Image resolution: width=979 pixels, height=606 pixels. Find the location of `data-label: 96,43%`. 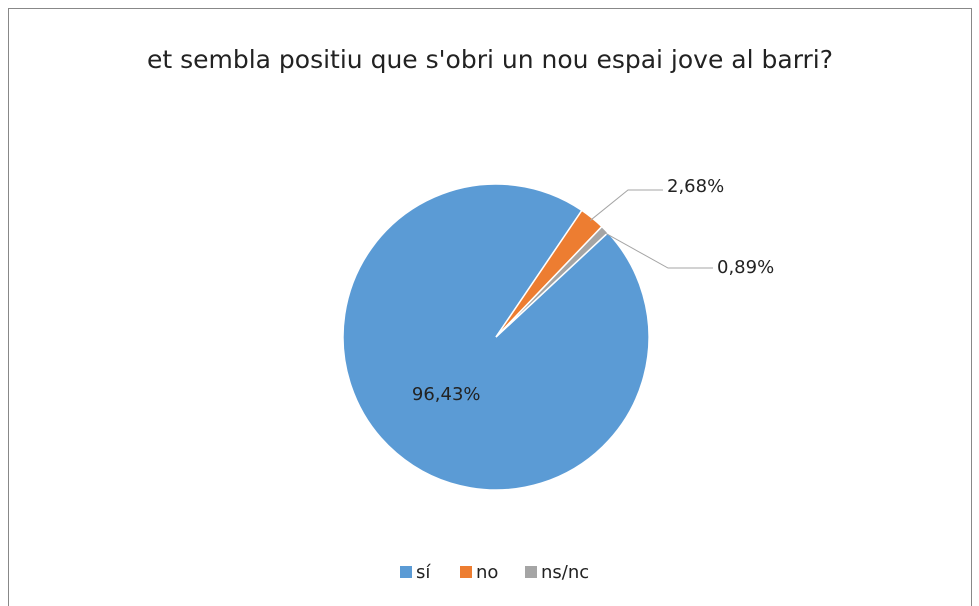

data-label: 96,43% is located at coordinates (446, 394).